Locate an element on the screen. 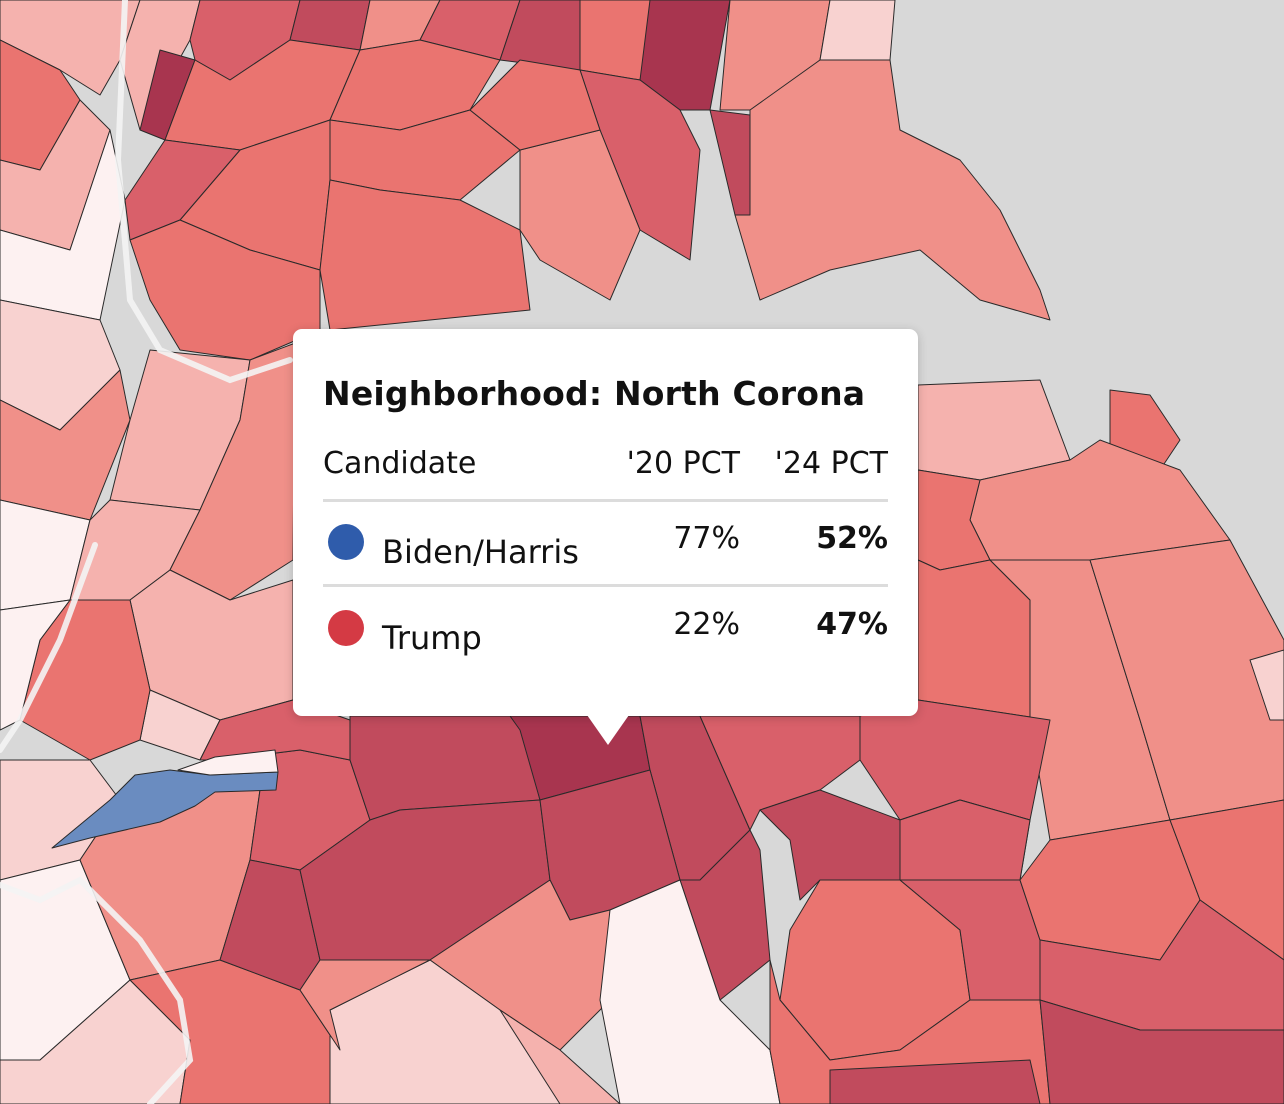  candidate-name: Biden/Harris is located at coordinates (480, 552).